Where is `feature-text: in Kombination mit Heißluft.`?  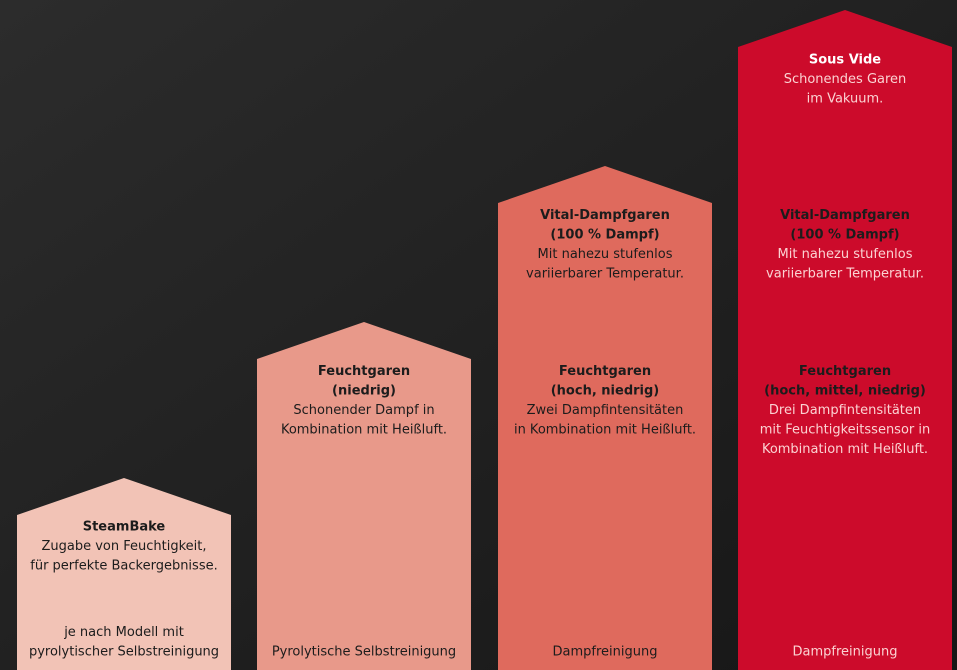
feature-text: in Kombination mit Heißluft. is located at coordinates (605, 429).